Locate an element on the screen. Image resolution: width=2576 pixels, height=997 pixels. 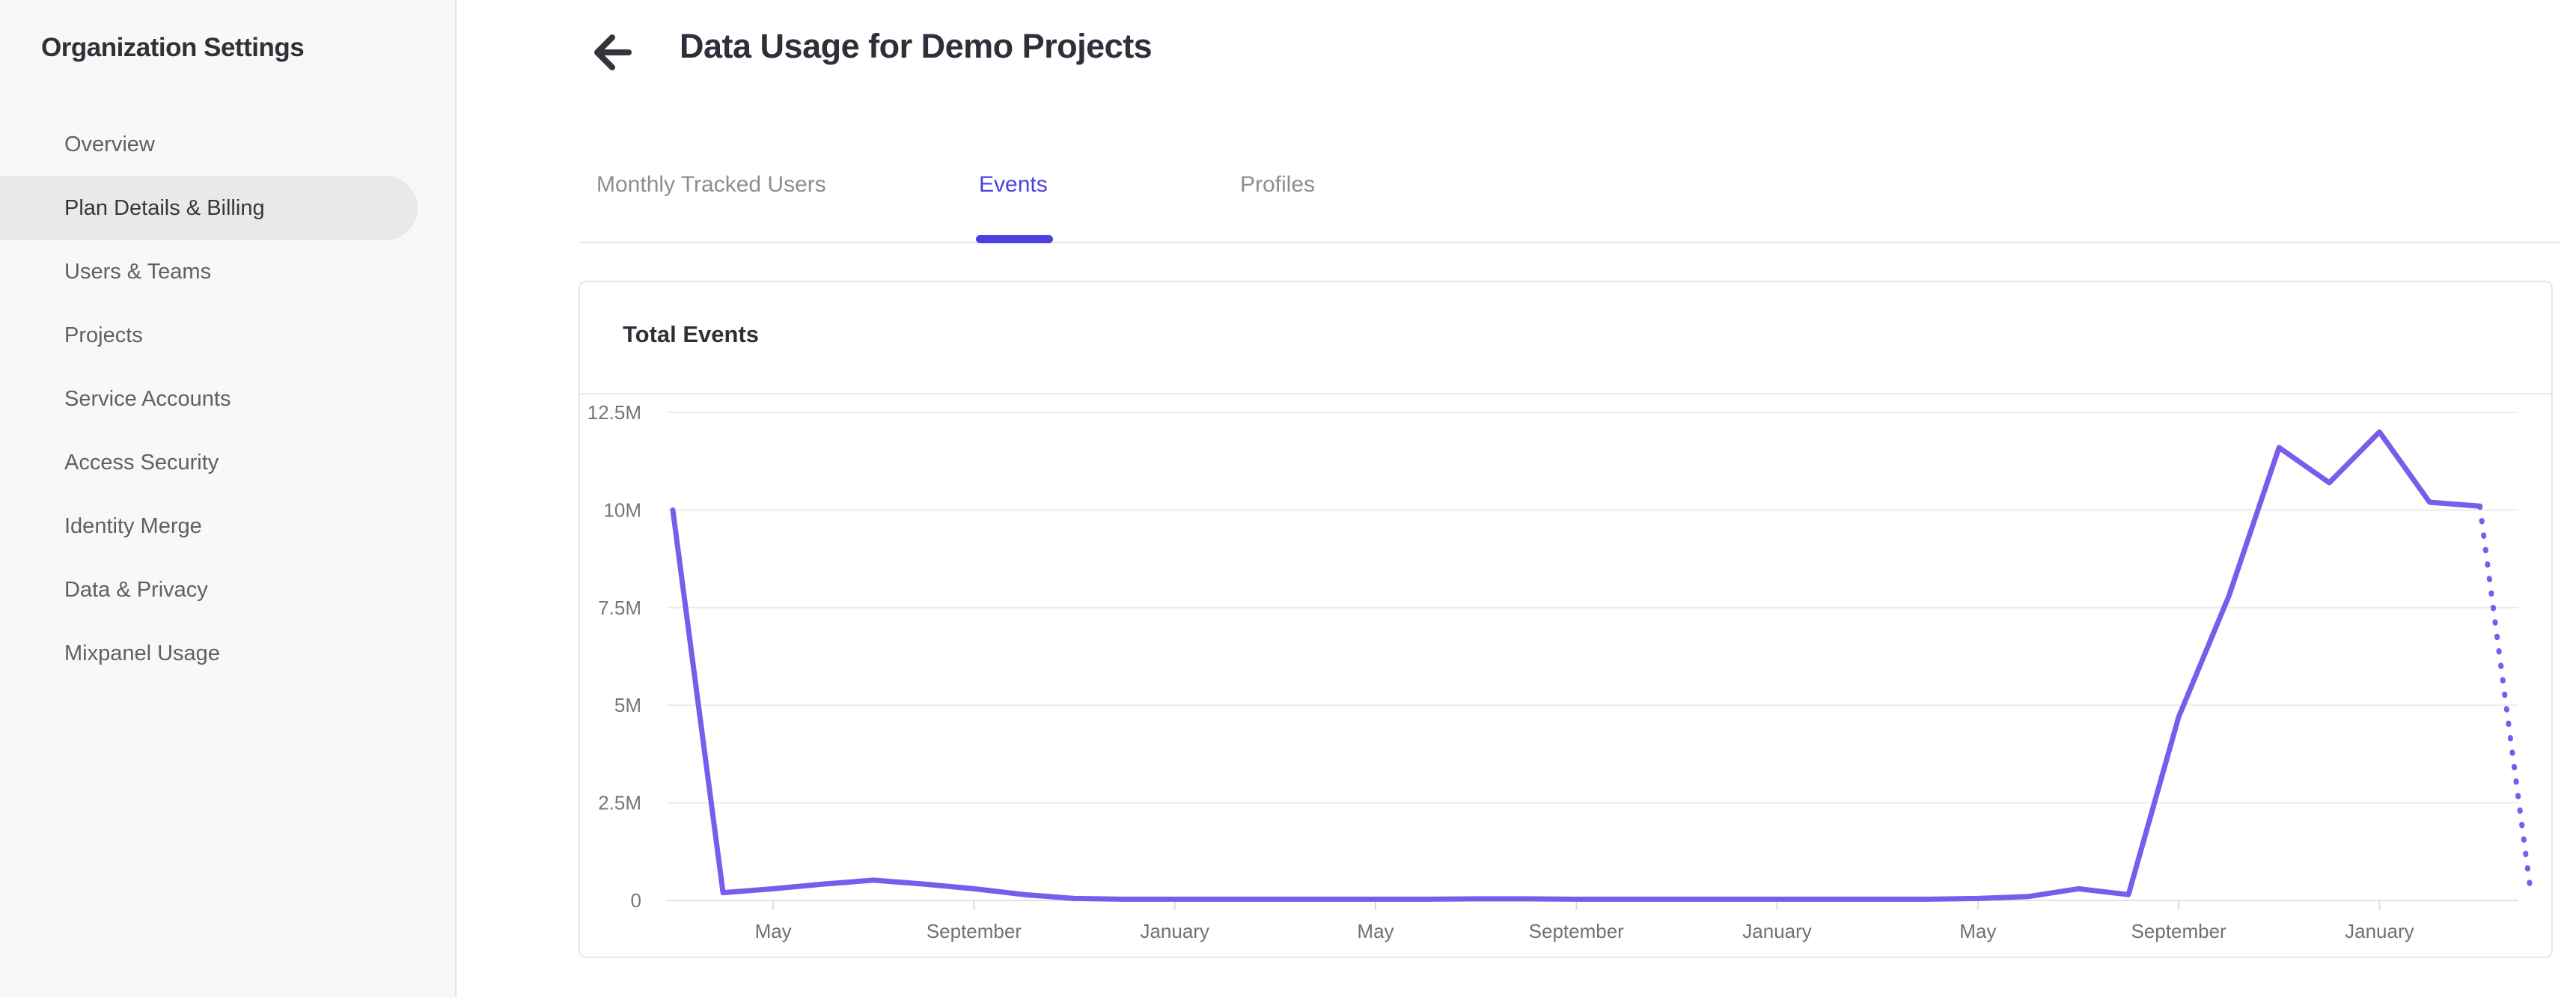
sidebar-item-mixpanel-usage: Mixpanel Usage is located at coordinates (142, 653).